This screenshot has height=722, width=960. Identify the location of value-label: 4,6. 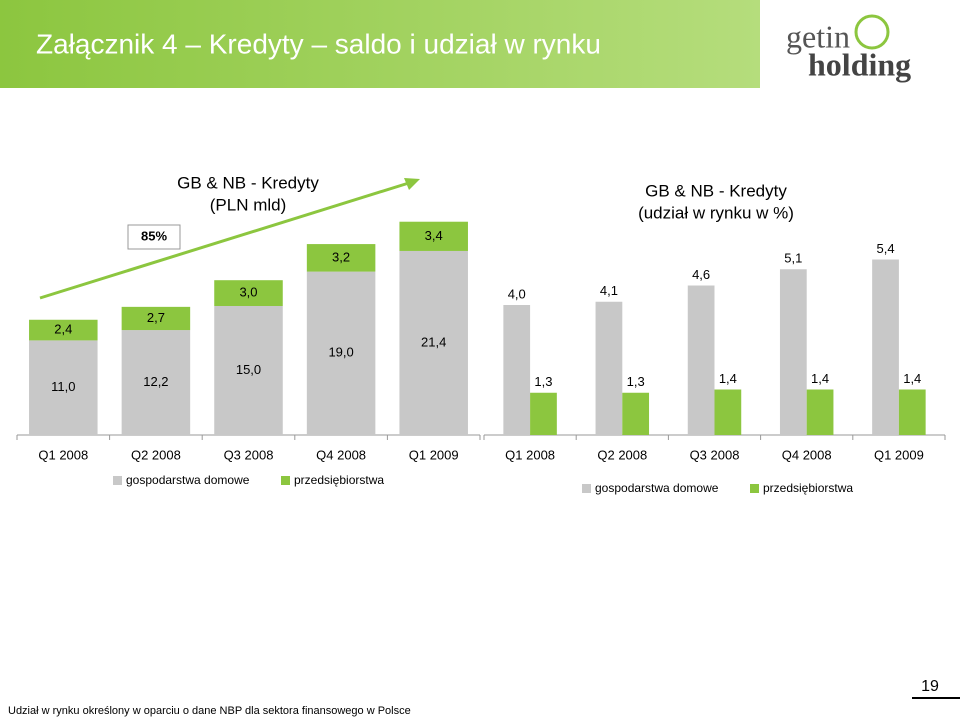
(701, 274).